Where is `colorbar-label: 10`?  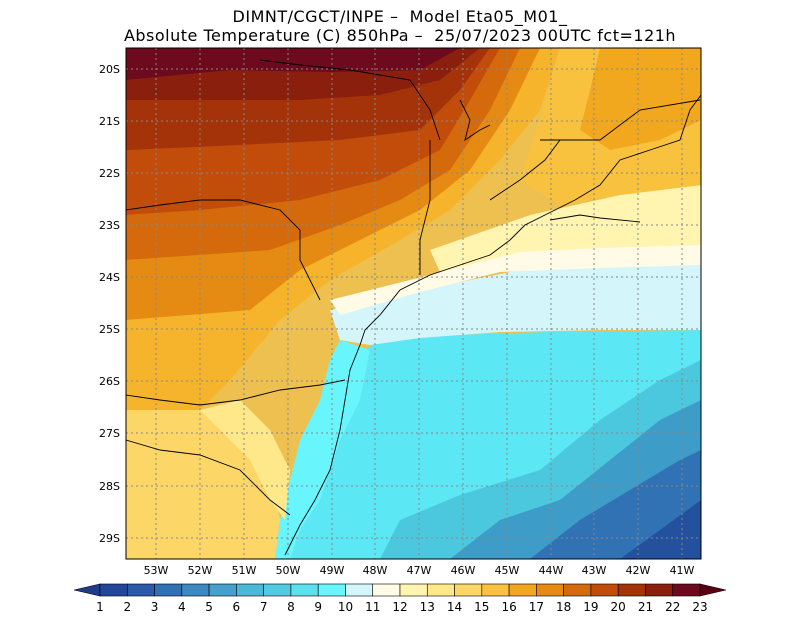
colorbar-label: 10 is located at coordinates (345, 607).